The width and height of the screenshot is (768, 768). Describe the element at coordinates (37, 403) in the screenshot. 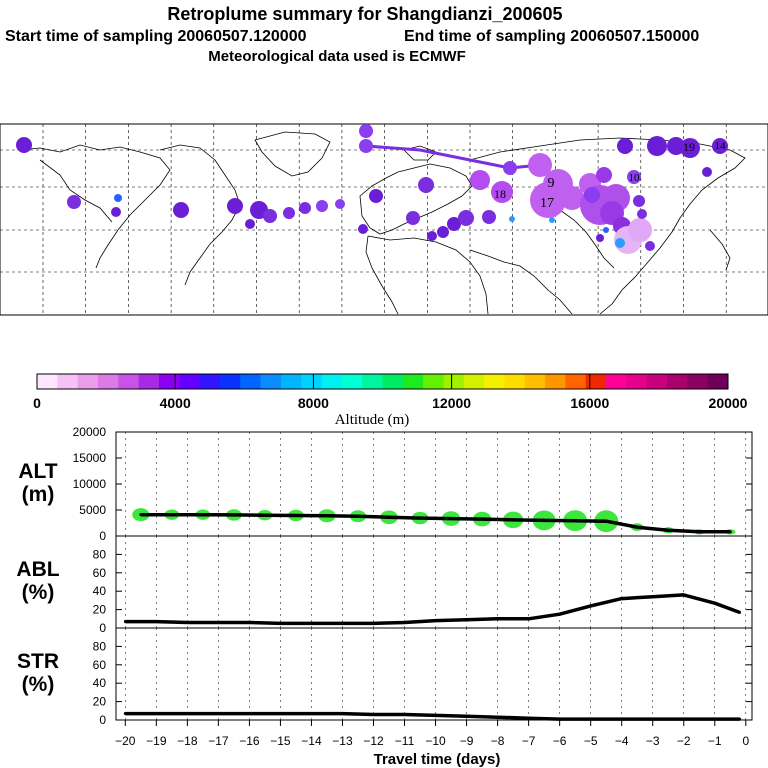

I see `colorbar-tick-label: 0` at that location.